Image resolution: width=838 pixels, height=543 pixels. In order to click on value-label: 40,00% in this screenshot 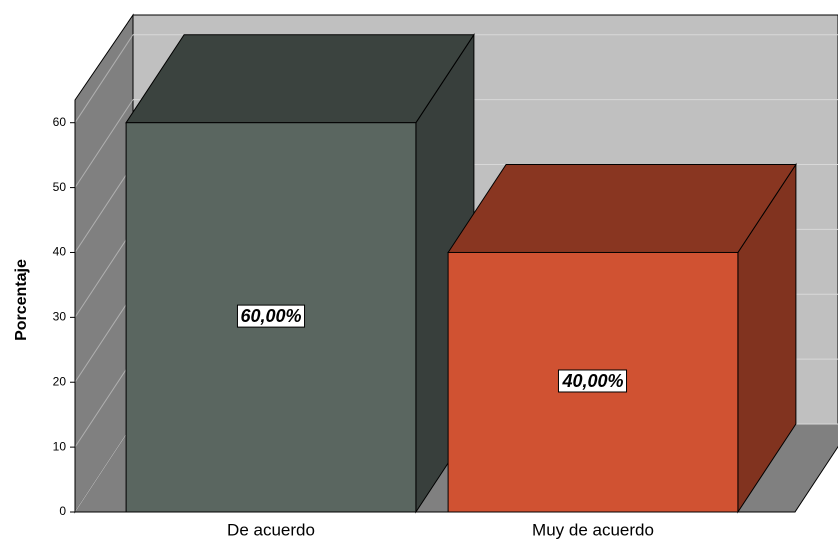, I will do `click(592, 381)`.